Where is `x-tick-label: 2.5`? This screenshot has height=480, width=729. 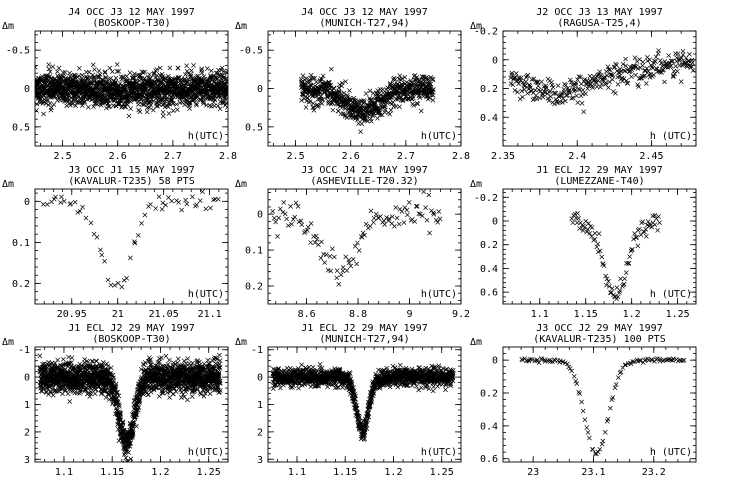 x-tick-label: 2.5 is located at coordinates (63, 156).